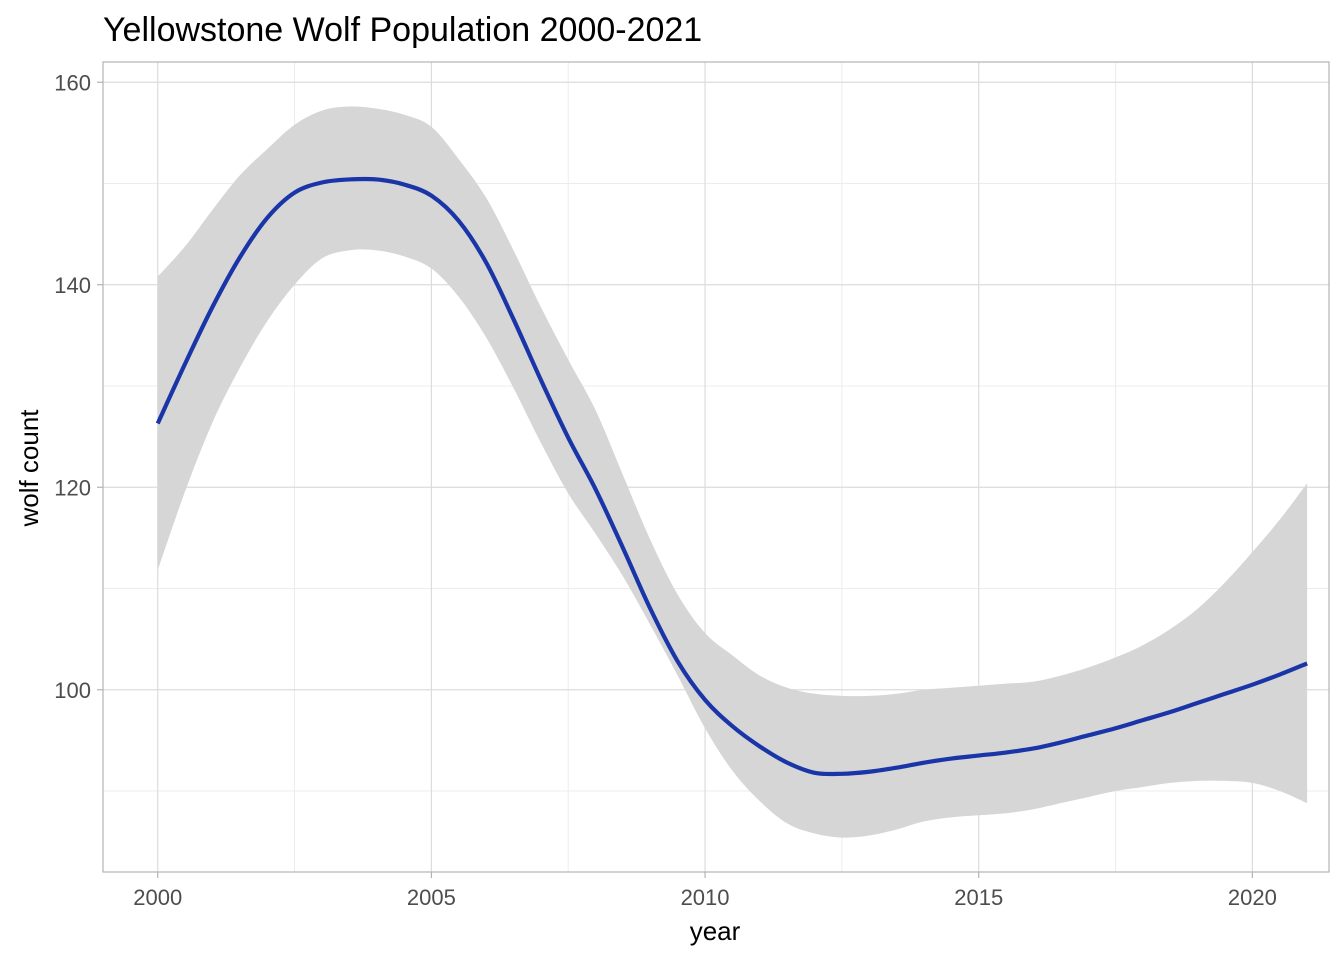 The image size is (1344, 965). Describe the element at coordinates (402, 30) in the screenshot. I see `chart-title: Yellowstone Wolf Population 2000-2021` at that location.